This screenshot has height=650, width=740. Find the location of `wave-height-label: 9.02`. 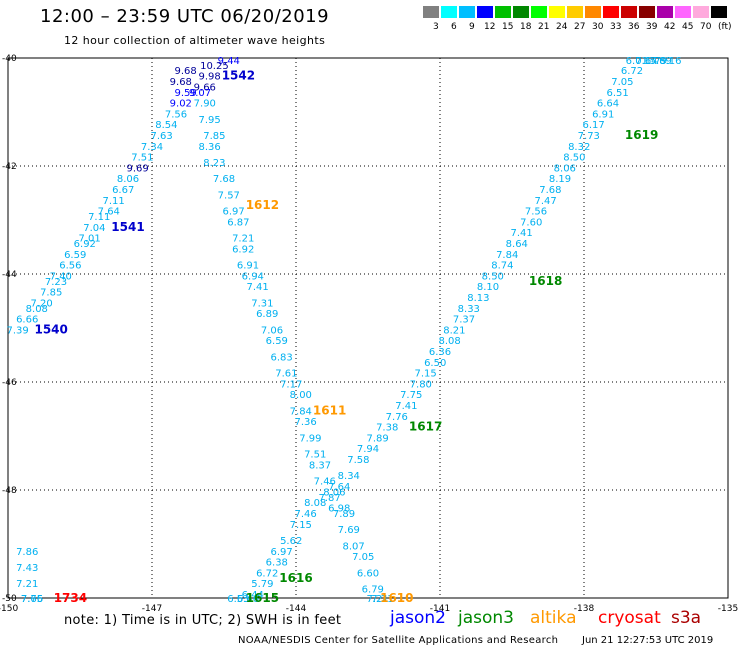

wave-height-label: 9.02 is located at coordinates (181, 104).